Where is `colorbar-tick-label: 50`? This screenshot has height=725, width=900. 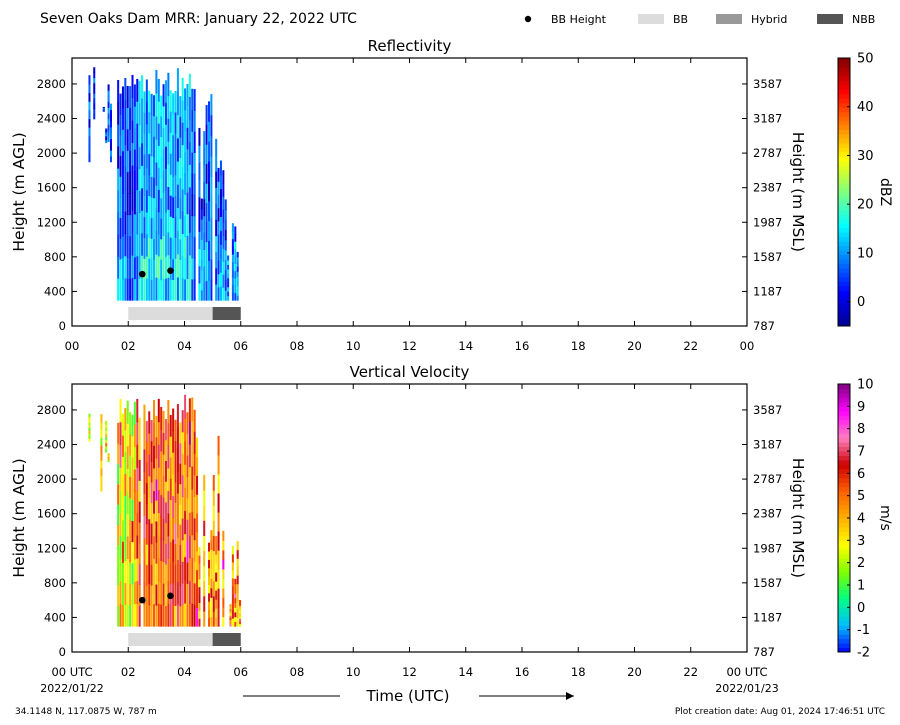 colorbar-tick-label: 50 is located at coordinates (865, 59).